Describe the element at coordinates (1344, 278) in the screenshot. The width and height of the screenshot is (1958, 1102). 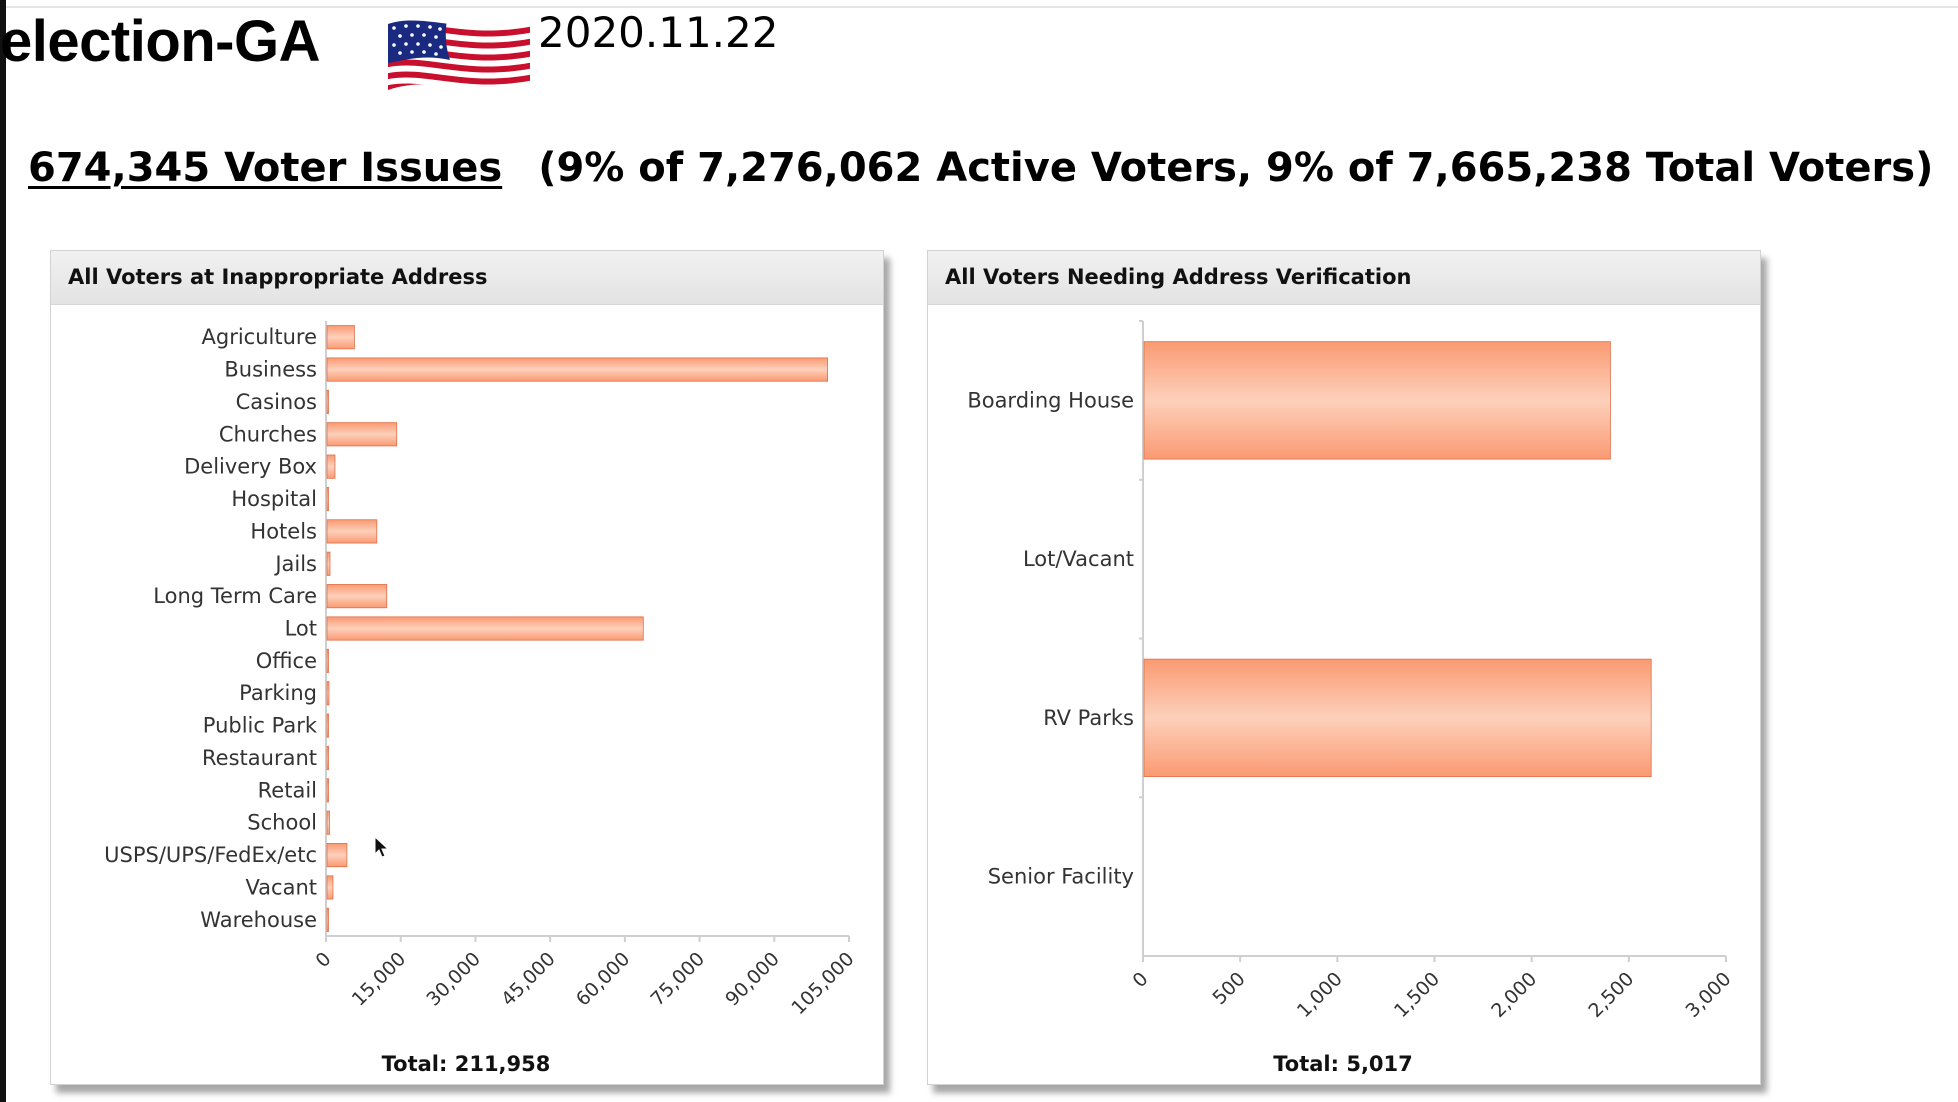
I see `panel-title: All Voters Needing Address Verification` at that location.